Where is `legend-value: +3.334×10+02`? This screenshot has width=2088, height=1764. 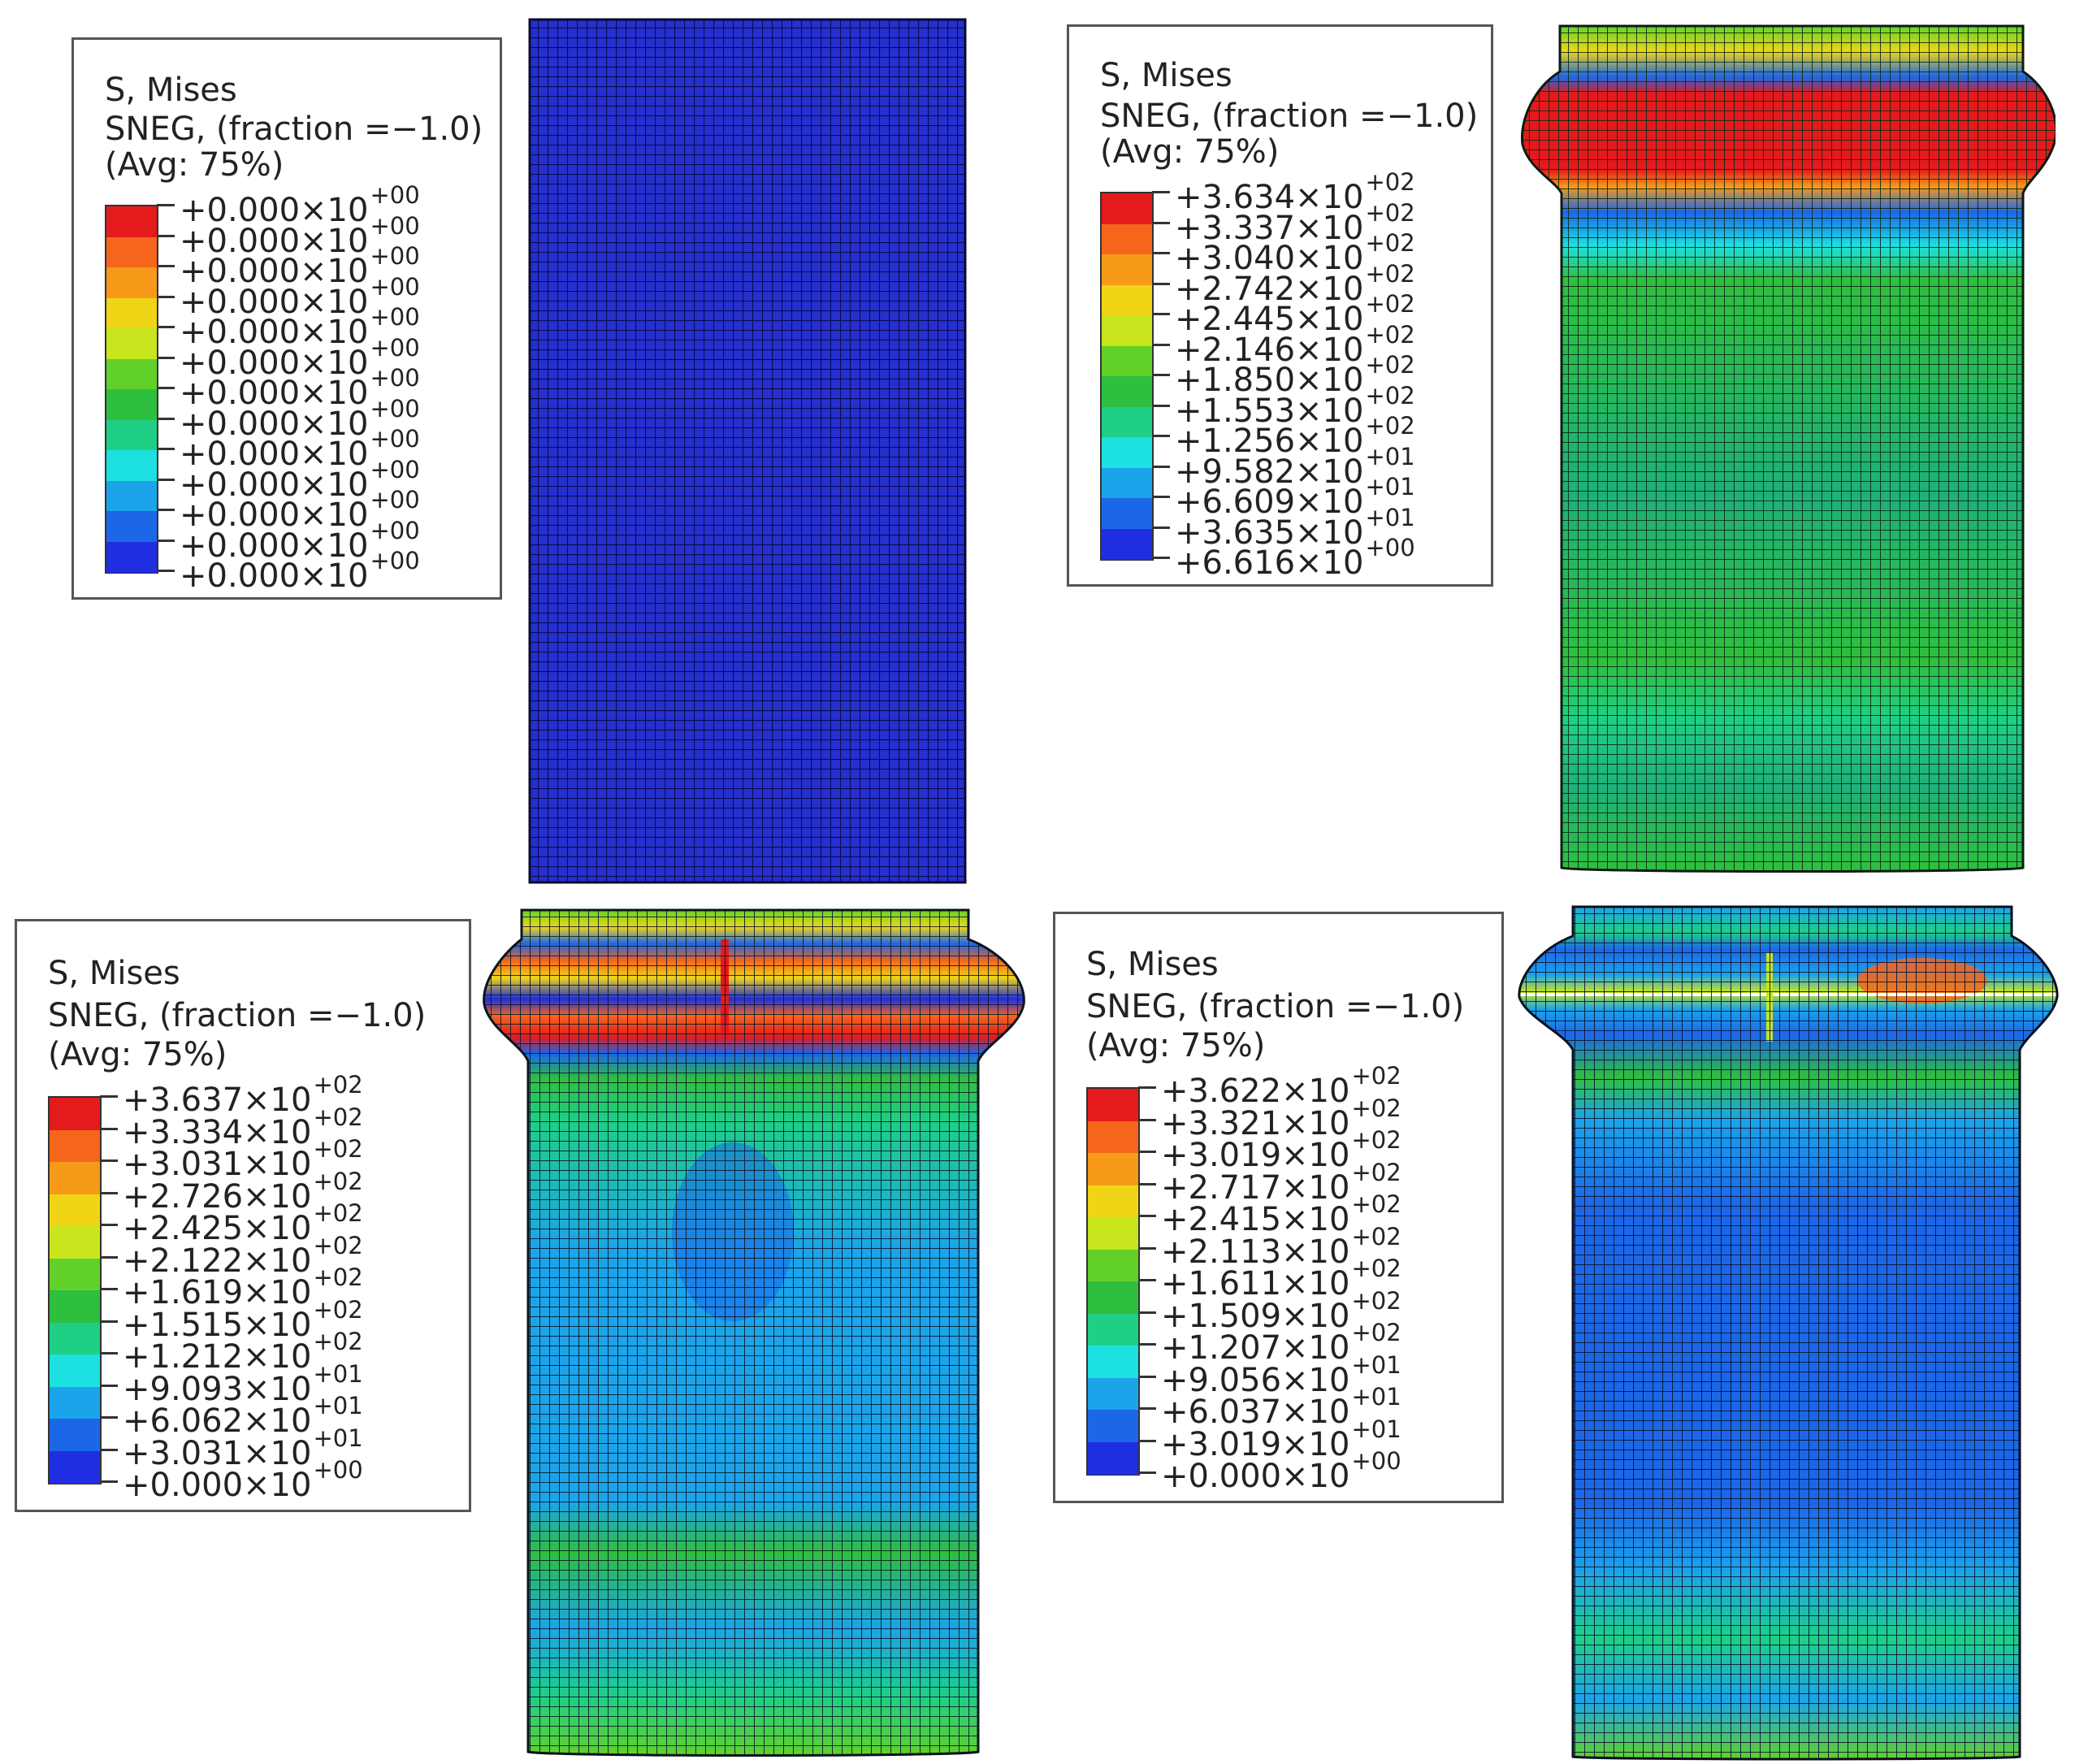
legend-value: +3.334×10+02 is located at coordinates (243, 1127).